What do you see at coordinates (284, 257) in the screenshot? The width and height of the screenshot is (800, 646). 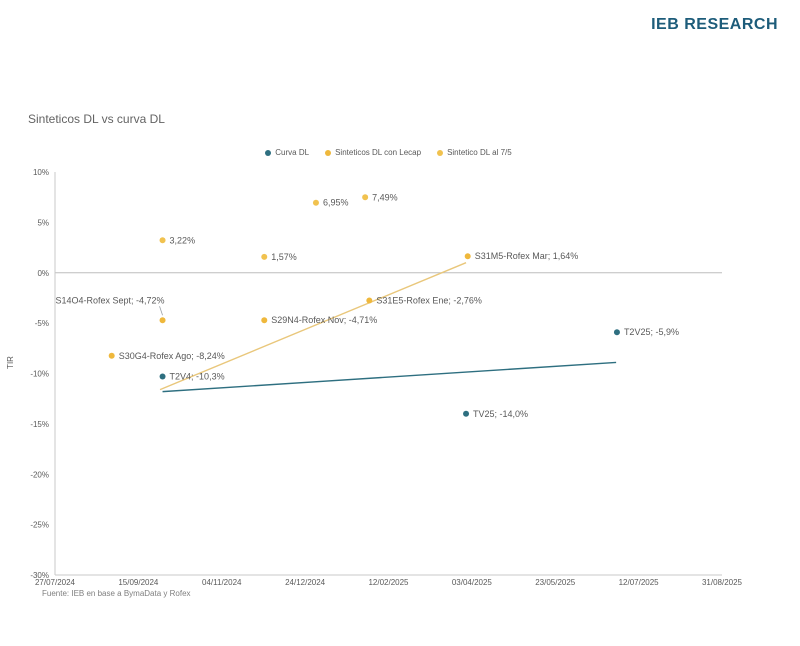 I see `data-point-label: 1,57%` at bounding box center [284, 257].